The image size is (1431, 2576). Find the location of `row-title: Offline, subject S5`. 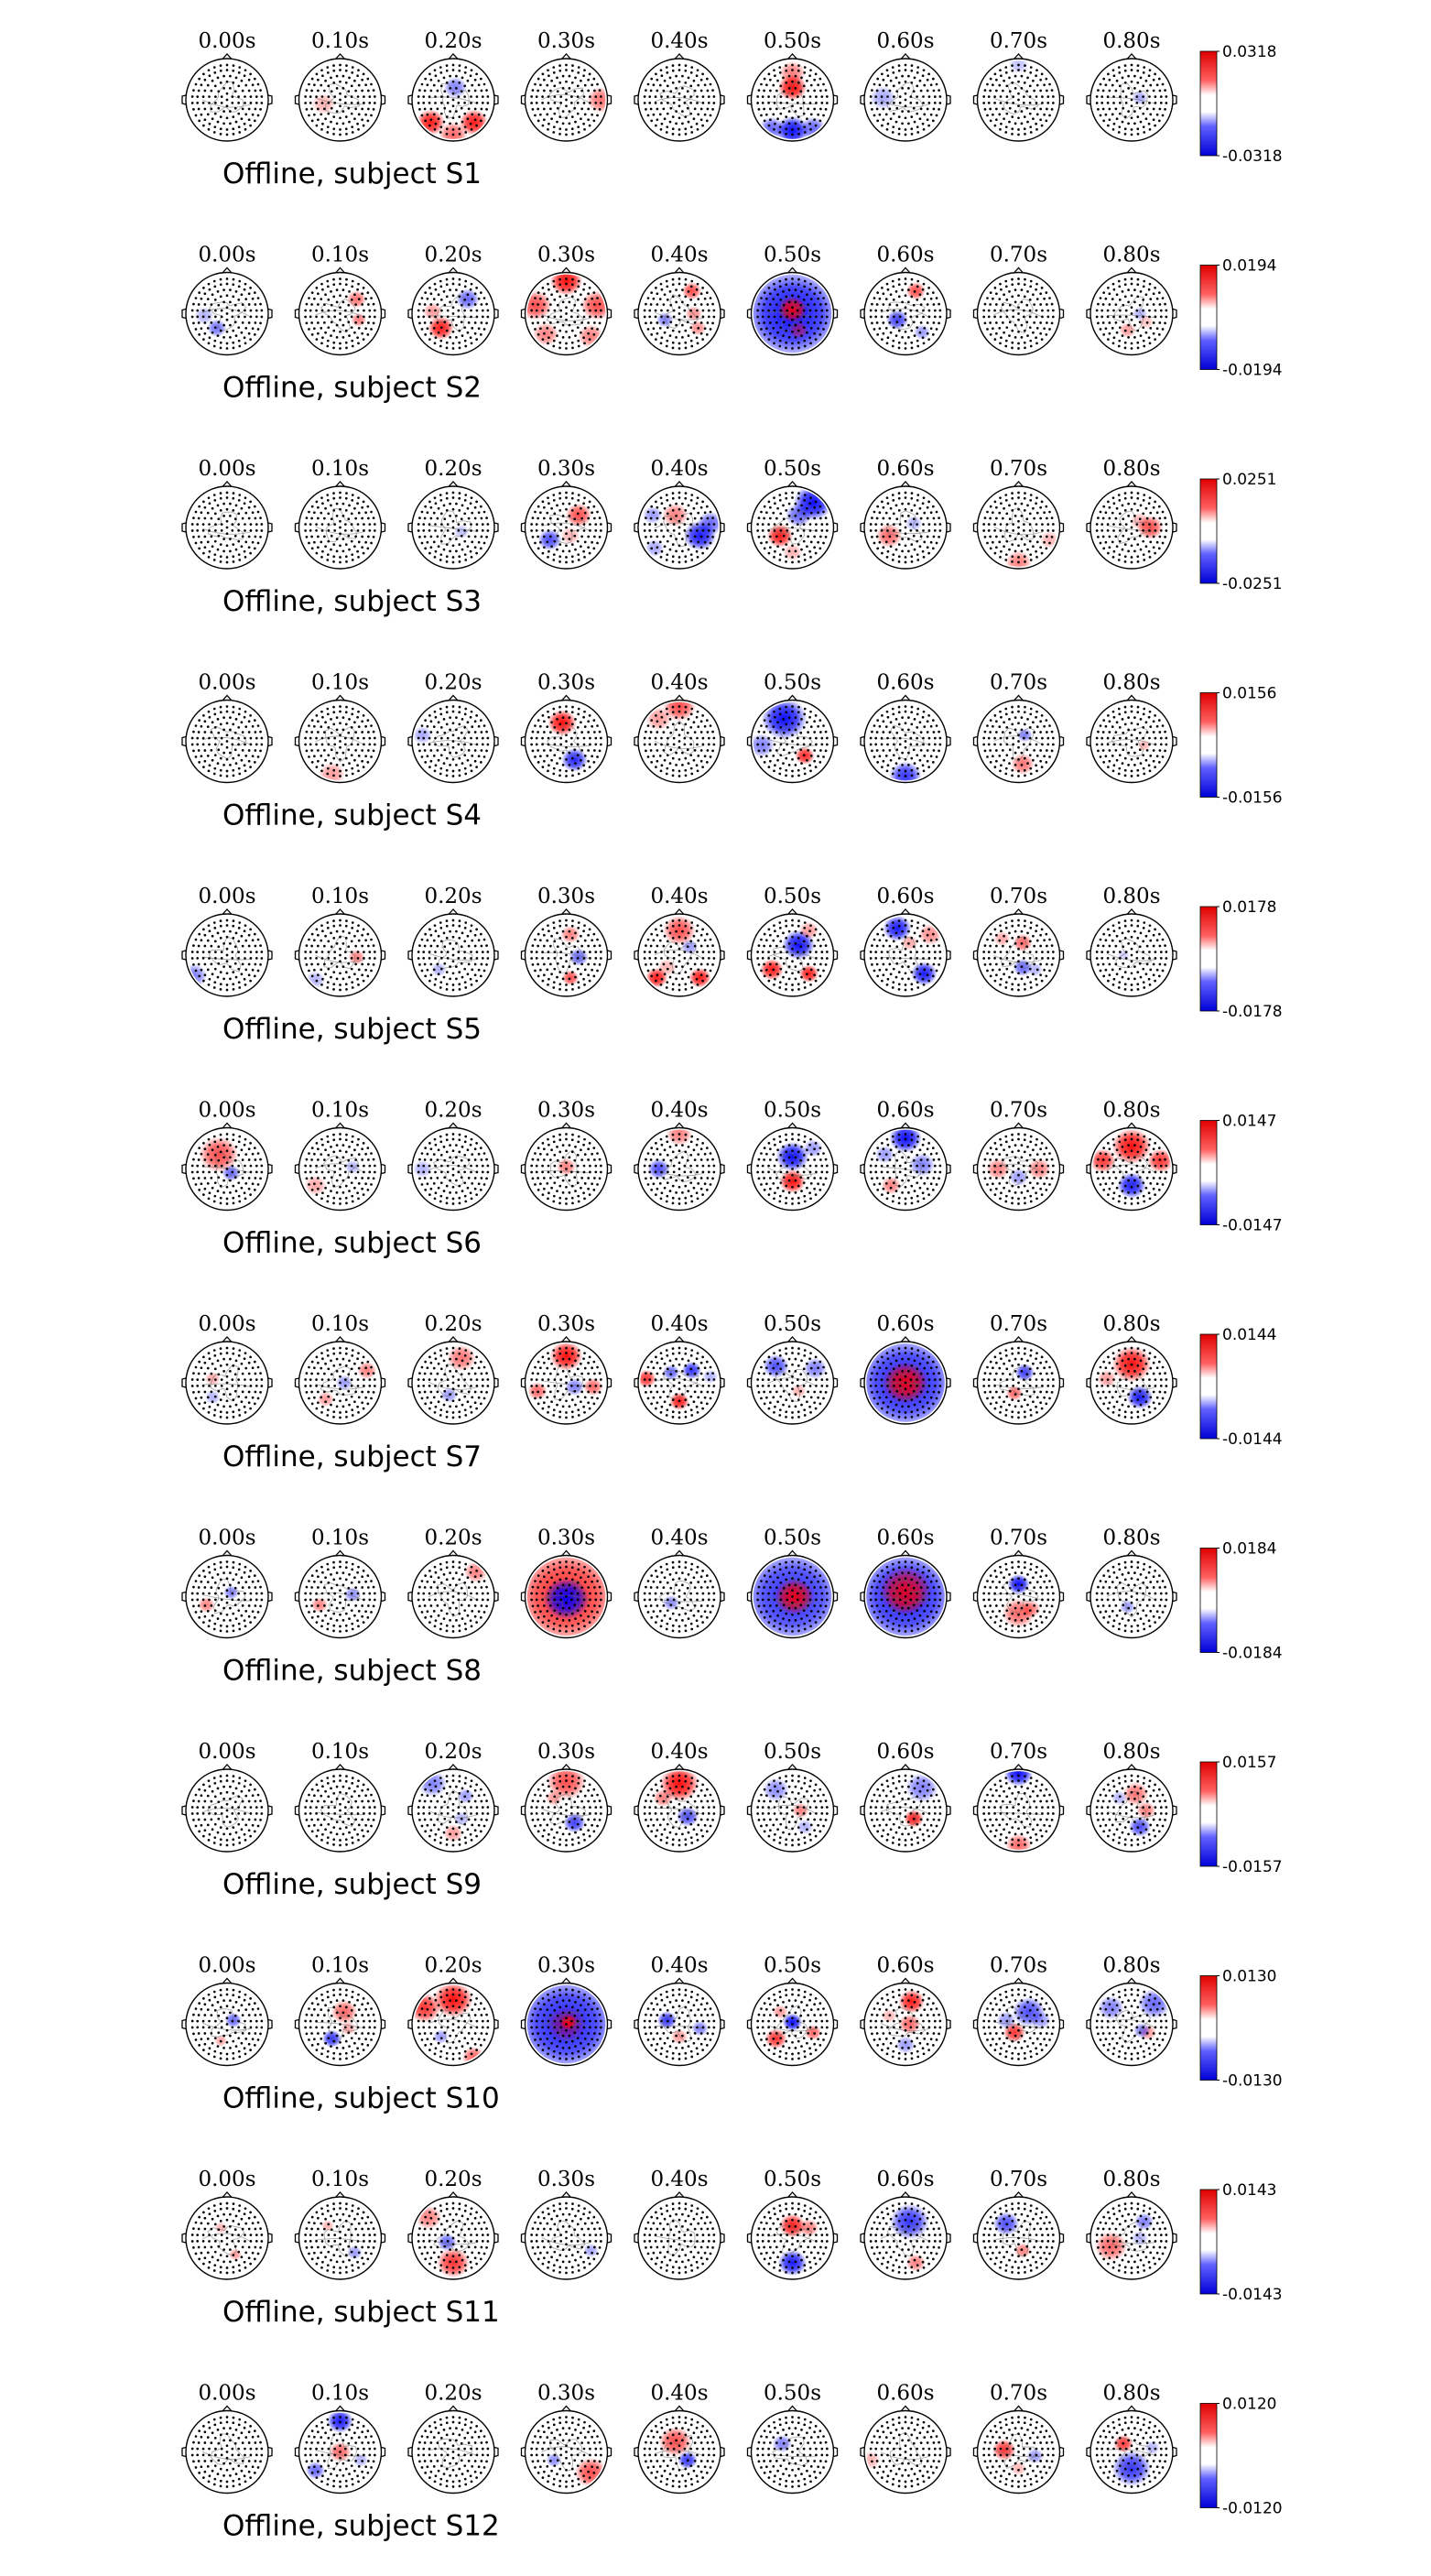

row-title: Offline, subject S5 is located at coordinates (352, 1029).